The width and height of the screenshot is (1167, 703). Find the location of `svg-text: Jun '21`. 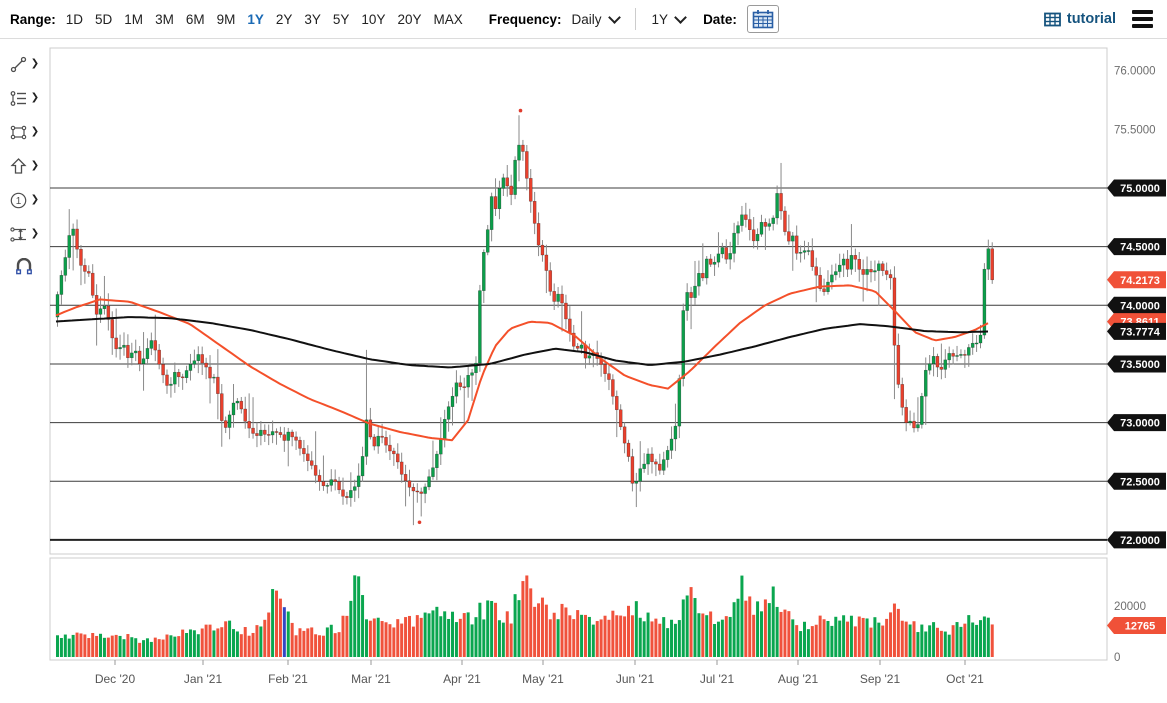

svg-text: Jun '21 is located at coordinates (635, 679).